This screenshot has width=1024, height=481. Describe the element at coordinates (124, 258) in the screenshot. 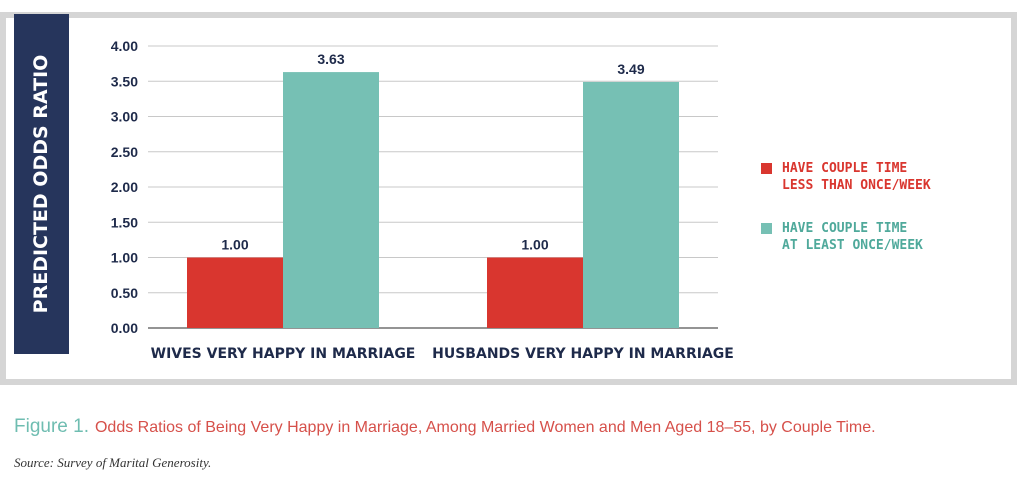

I see `y-tick-label: 1.00` at that location.